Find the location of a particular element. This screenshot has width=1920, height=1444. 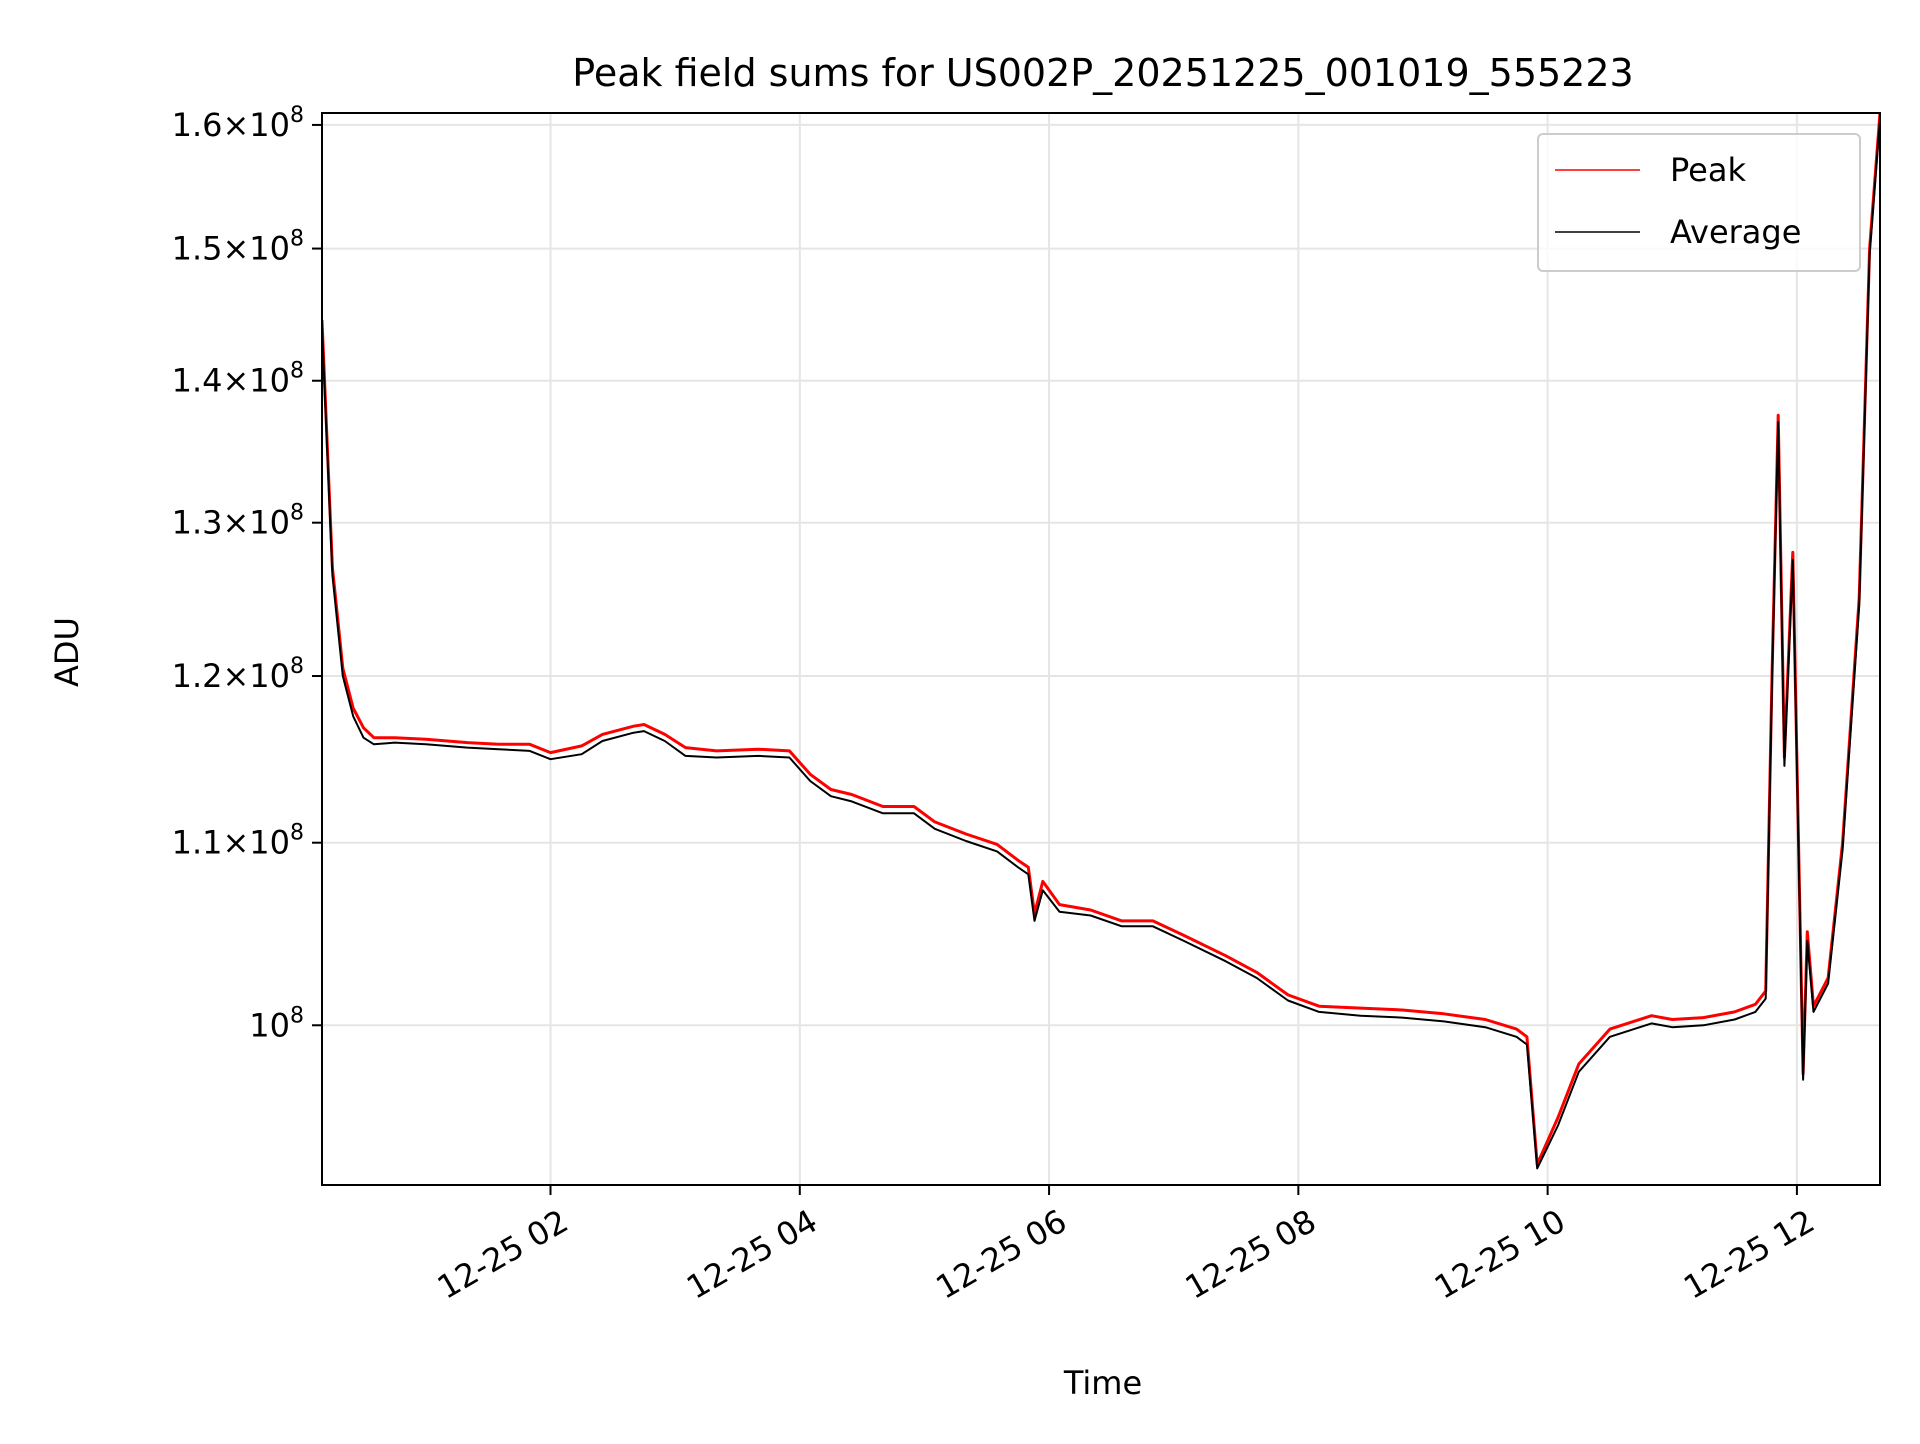

y-tick-label: 1.4×108 is located at coordinates (238, 379).